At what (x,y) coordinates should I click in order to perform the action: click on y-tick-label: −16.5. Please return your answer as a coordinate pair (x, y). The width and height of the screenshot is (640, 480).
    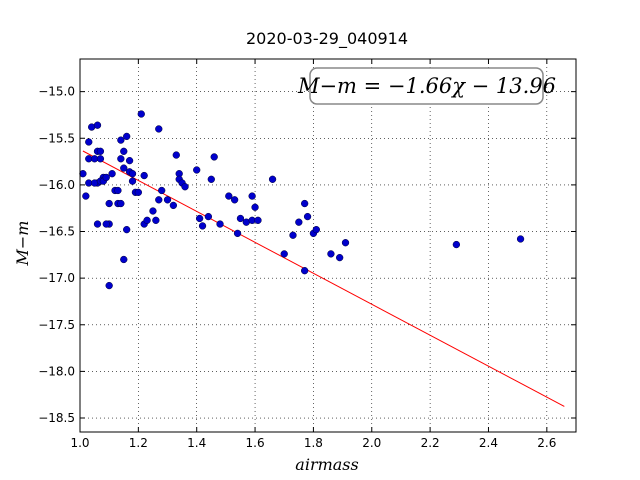
    Looking at the image, I should click on (56, 232).